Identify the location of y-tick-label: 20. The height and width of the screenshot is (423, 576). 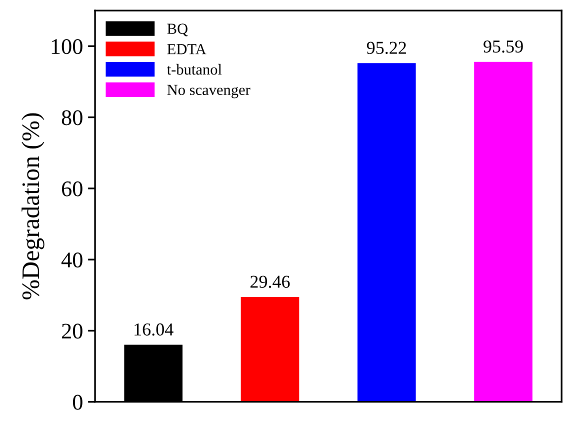
(72, 331).